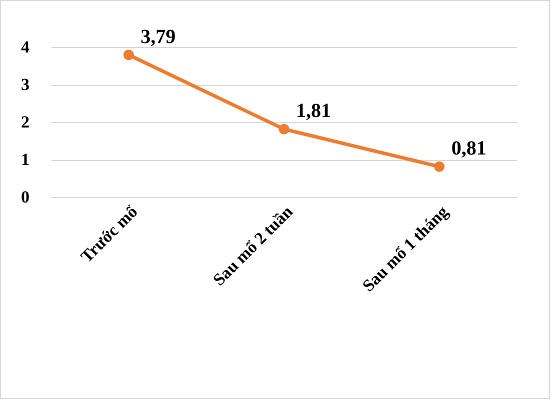  What do you see at coordinates (25, 197) in the screenshot?
I see `y-tick-label: 0` at bounding box center [25, 197].